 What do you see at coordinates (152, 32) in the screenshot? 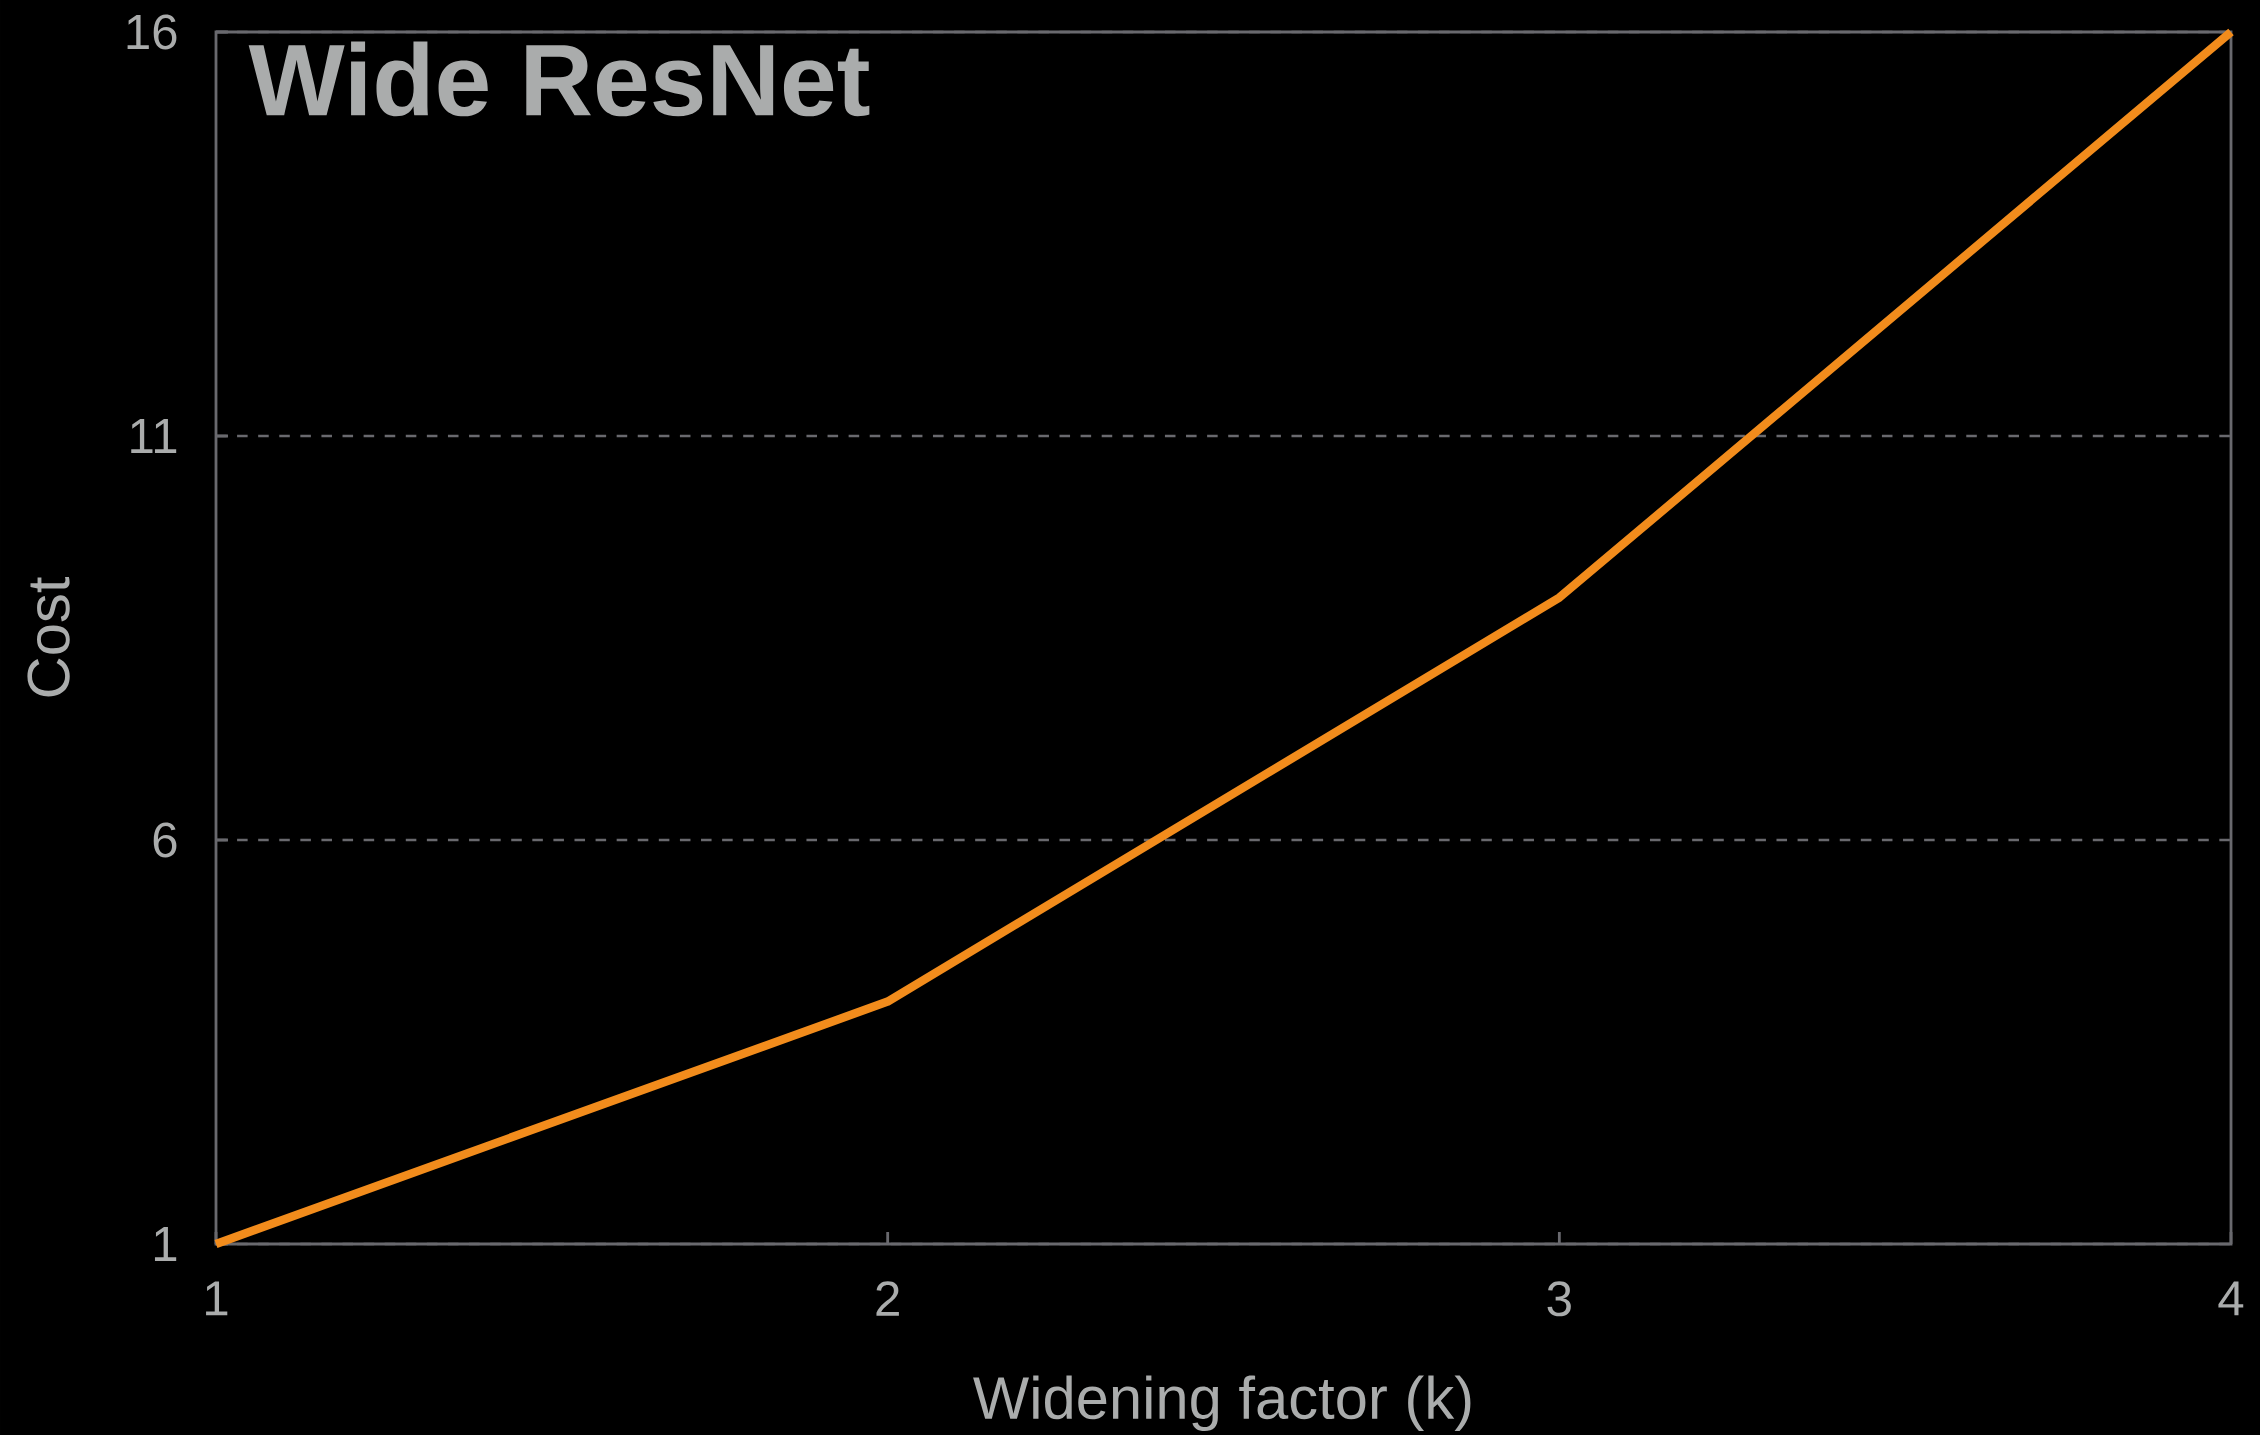
I see `y-tick-label: 16` at bounding box center [152, 32].